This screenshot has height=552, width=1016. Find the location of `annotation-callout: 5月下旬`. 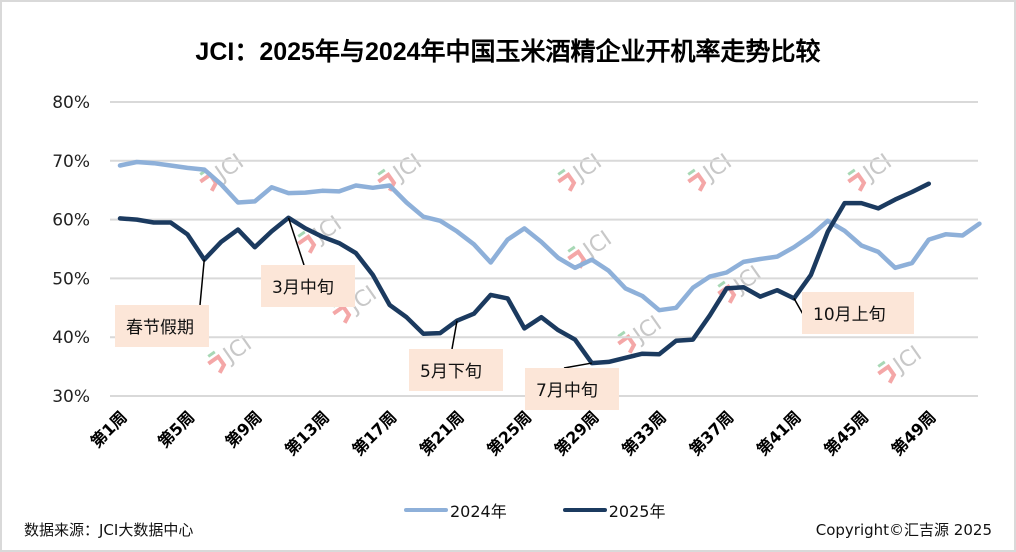

annotation-callout: 5月下旬 is located at coordinates (456, 355).